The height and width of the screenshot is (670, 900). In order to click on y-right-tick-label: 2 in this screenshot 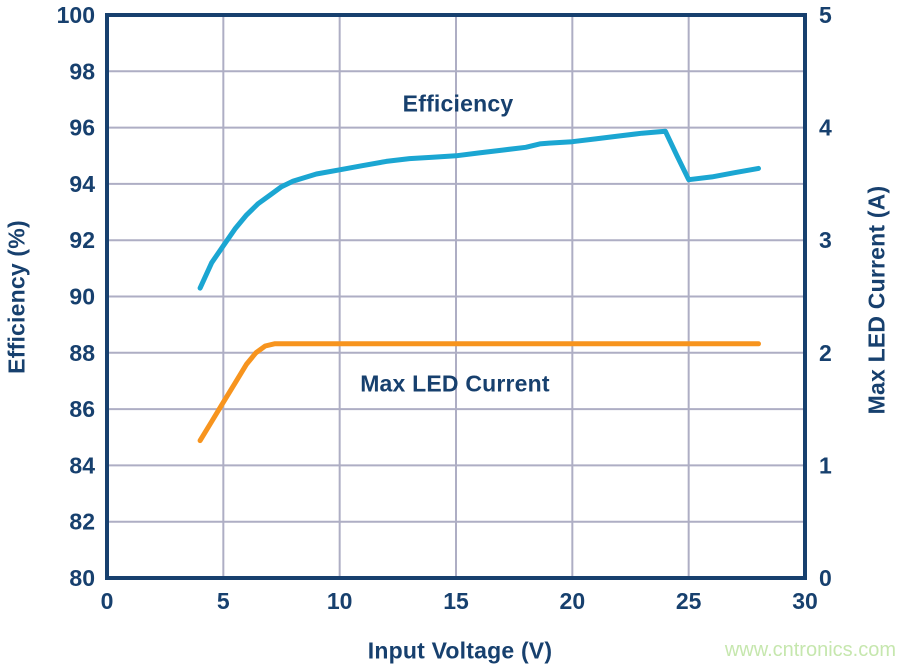, I will do `click(825, 353)`.